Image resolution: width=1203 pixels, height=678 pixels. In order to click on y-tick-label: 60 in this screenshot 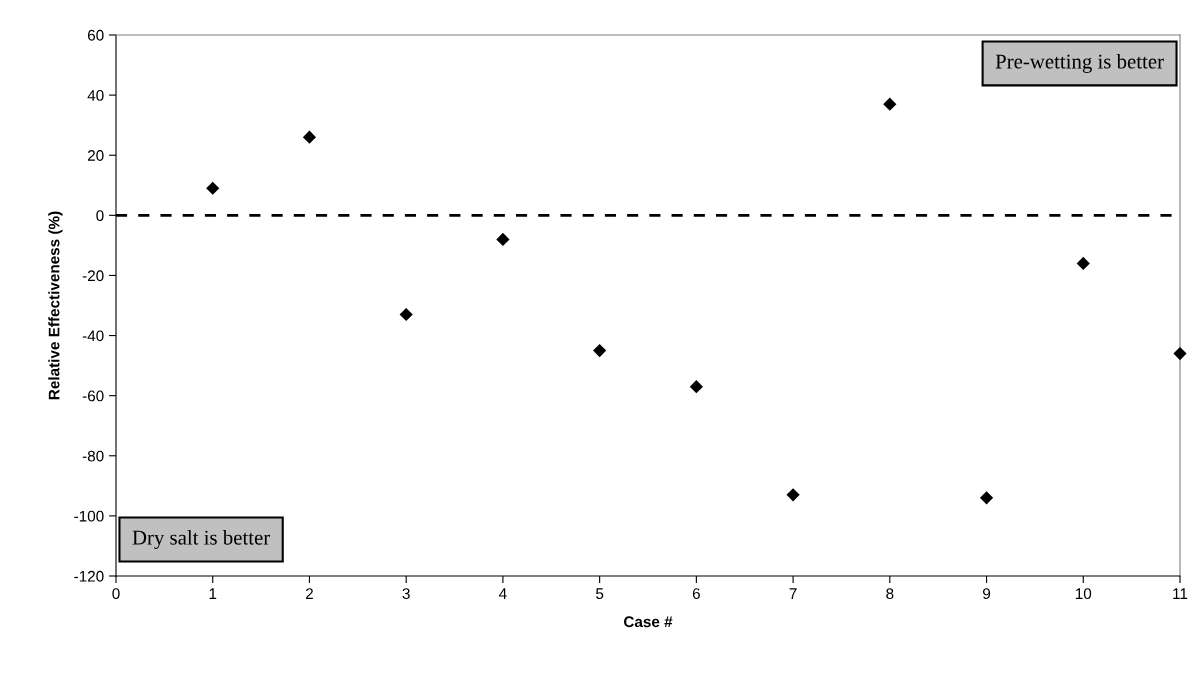, I will do `click(95, 35)`.